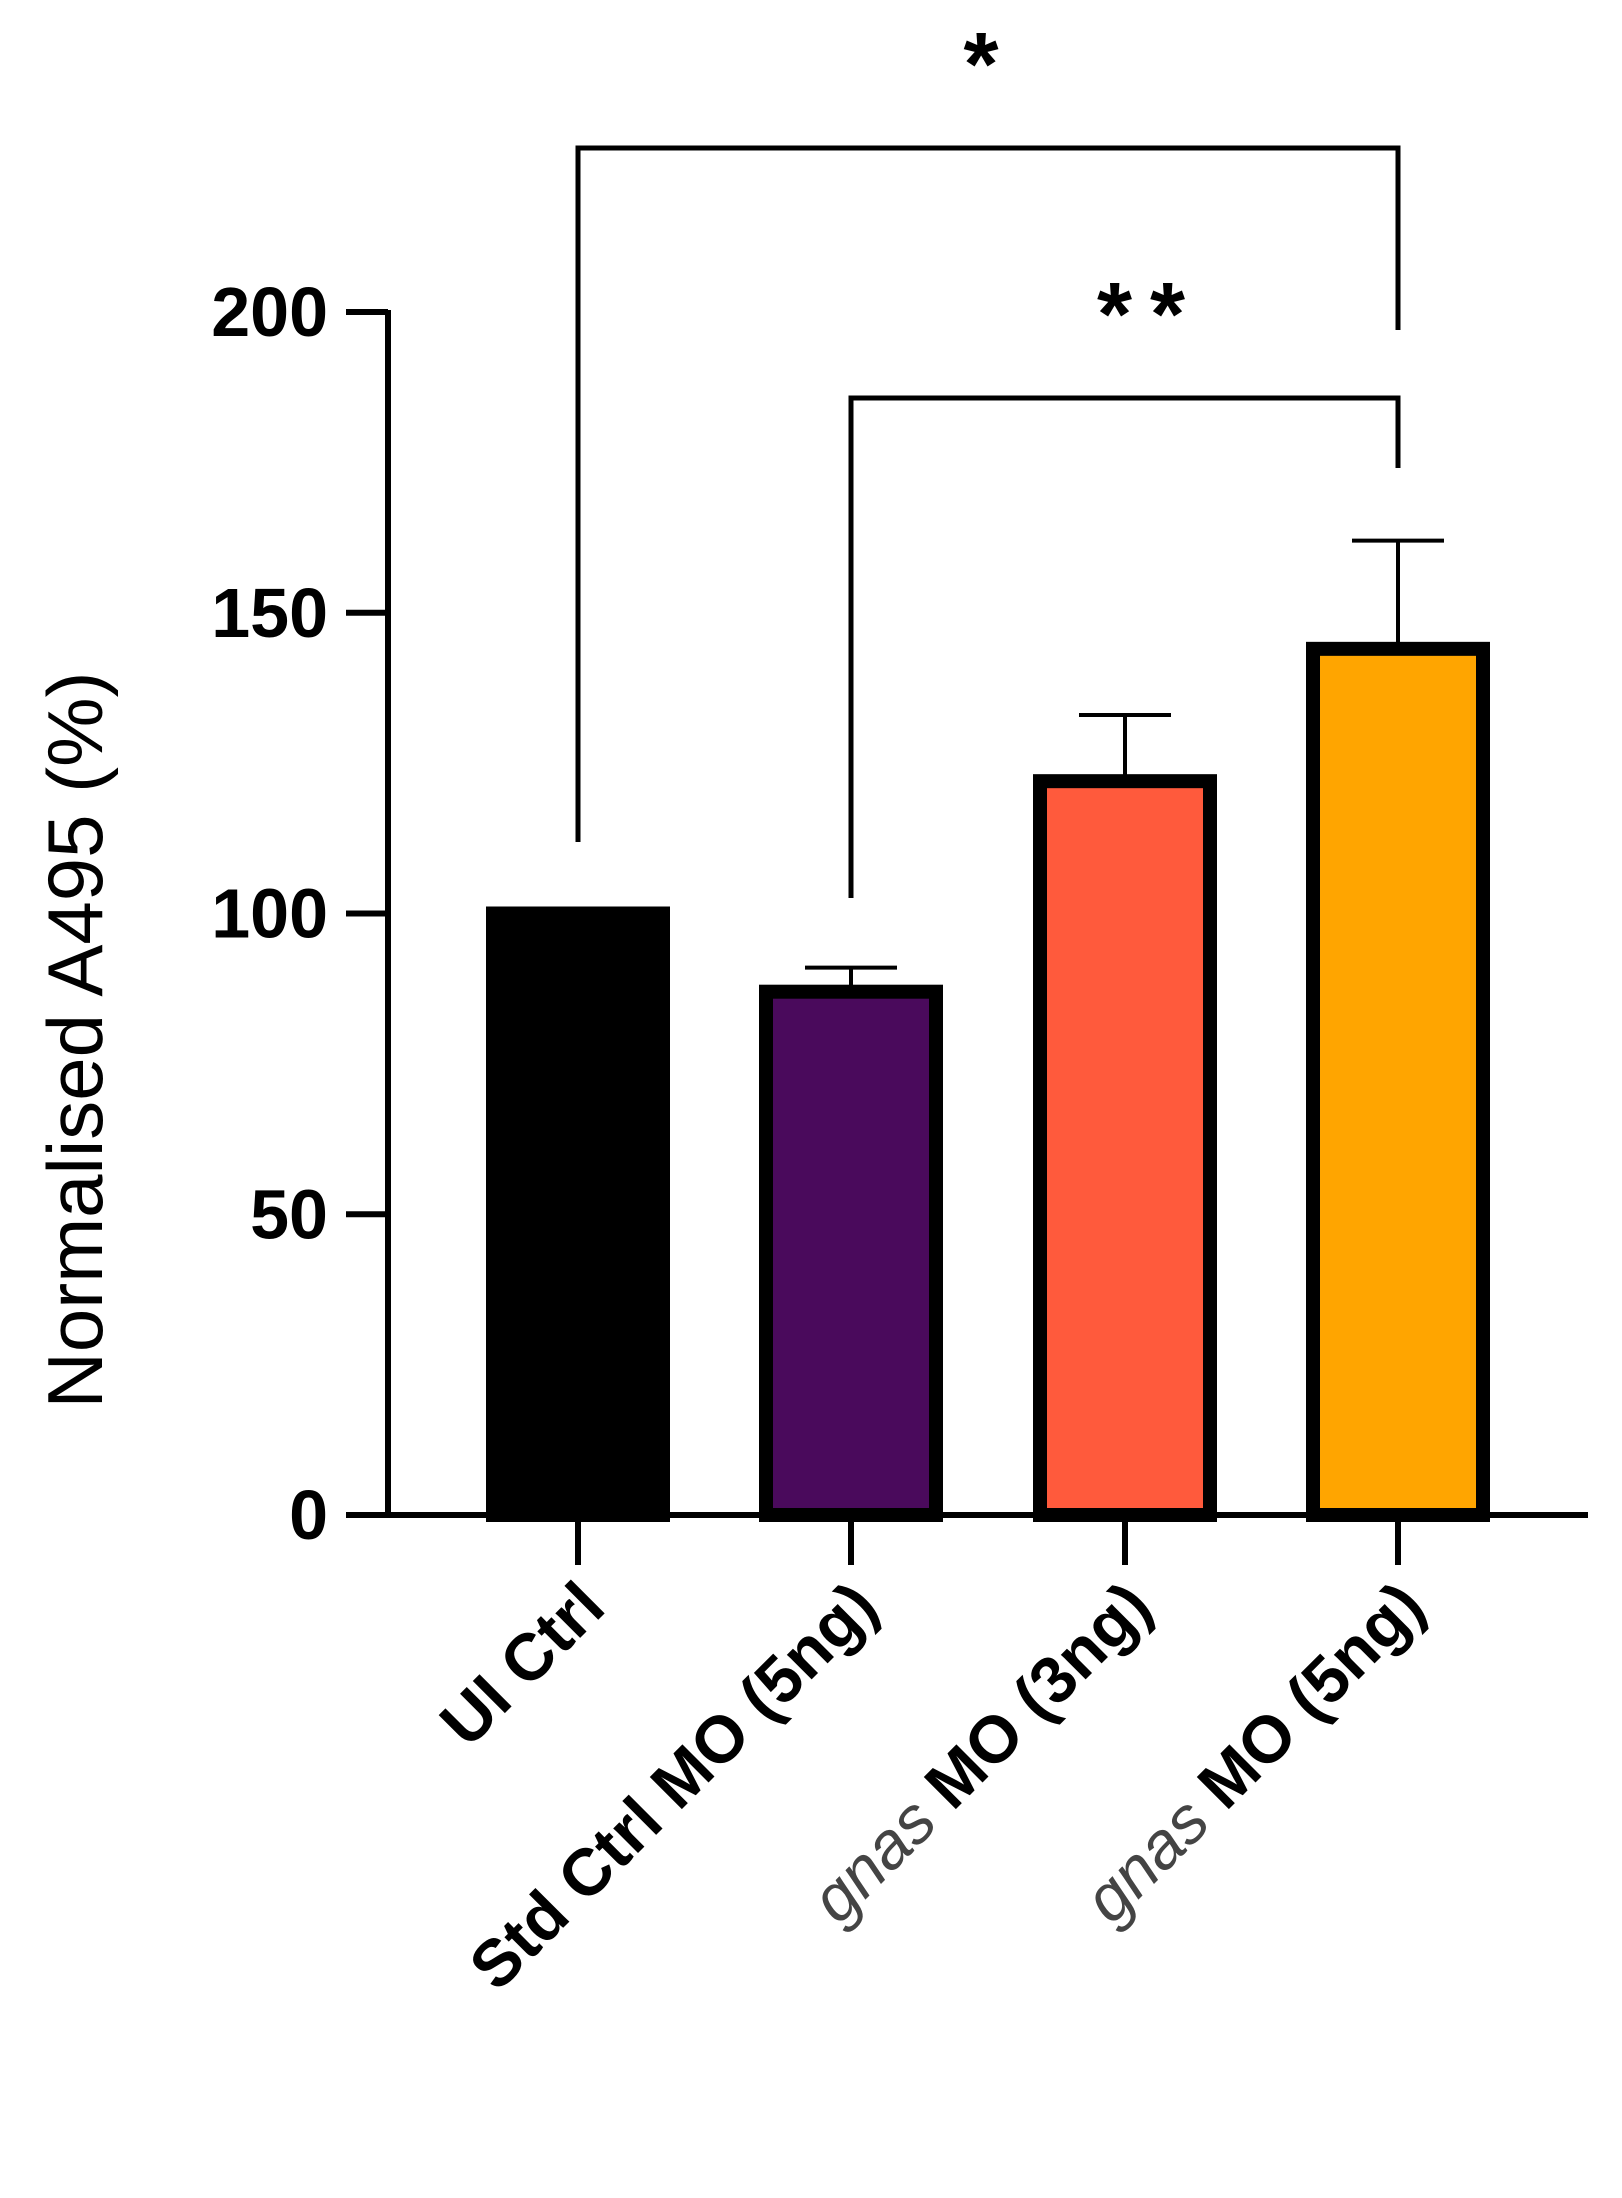 The width and height of the screenshot is (1622, 2198). What do you see at coordinates (1303, 1701) in the screenshot?
I see `x-tick-label-text-3: MO (5ng)` at bounding box center [1303, 1701].